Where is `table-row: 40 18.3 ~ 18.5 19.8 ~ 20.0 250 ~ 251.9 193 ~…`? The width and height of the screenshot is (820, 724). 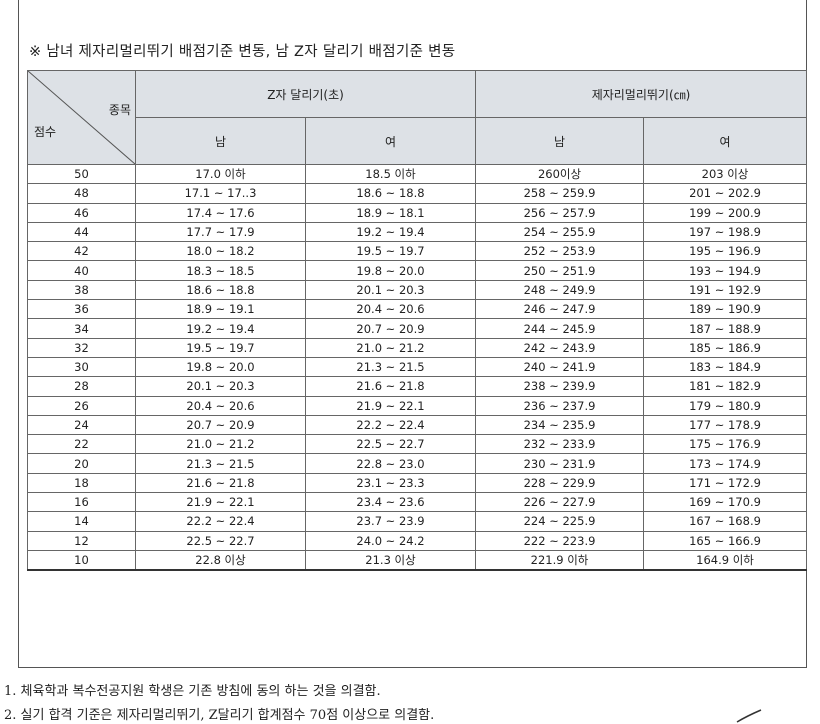 table-row: 40 18.3 ~ 18.5 19.8 ~ 20.0 250 ~ 251.9 193 ~… is located at coordinates (417, 270).